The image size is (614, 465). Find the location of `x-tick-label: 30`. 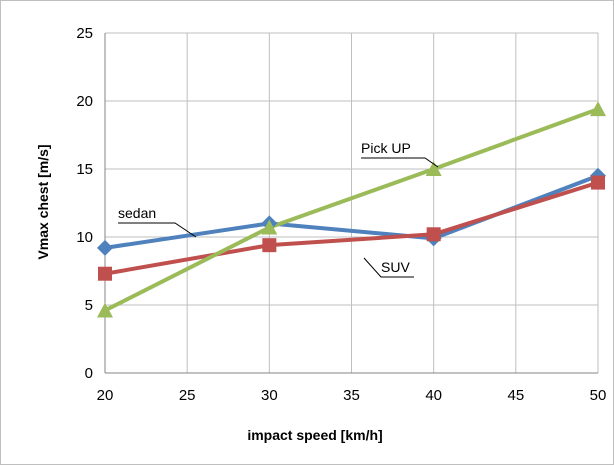

x-tick-label: 30 is located at coordinates (269, 395).